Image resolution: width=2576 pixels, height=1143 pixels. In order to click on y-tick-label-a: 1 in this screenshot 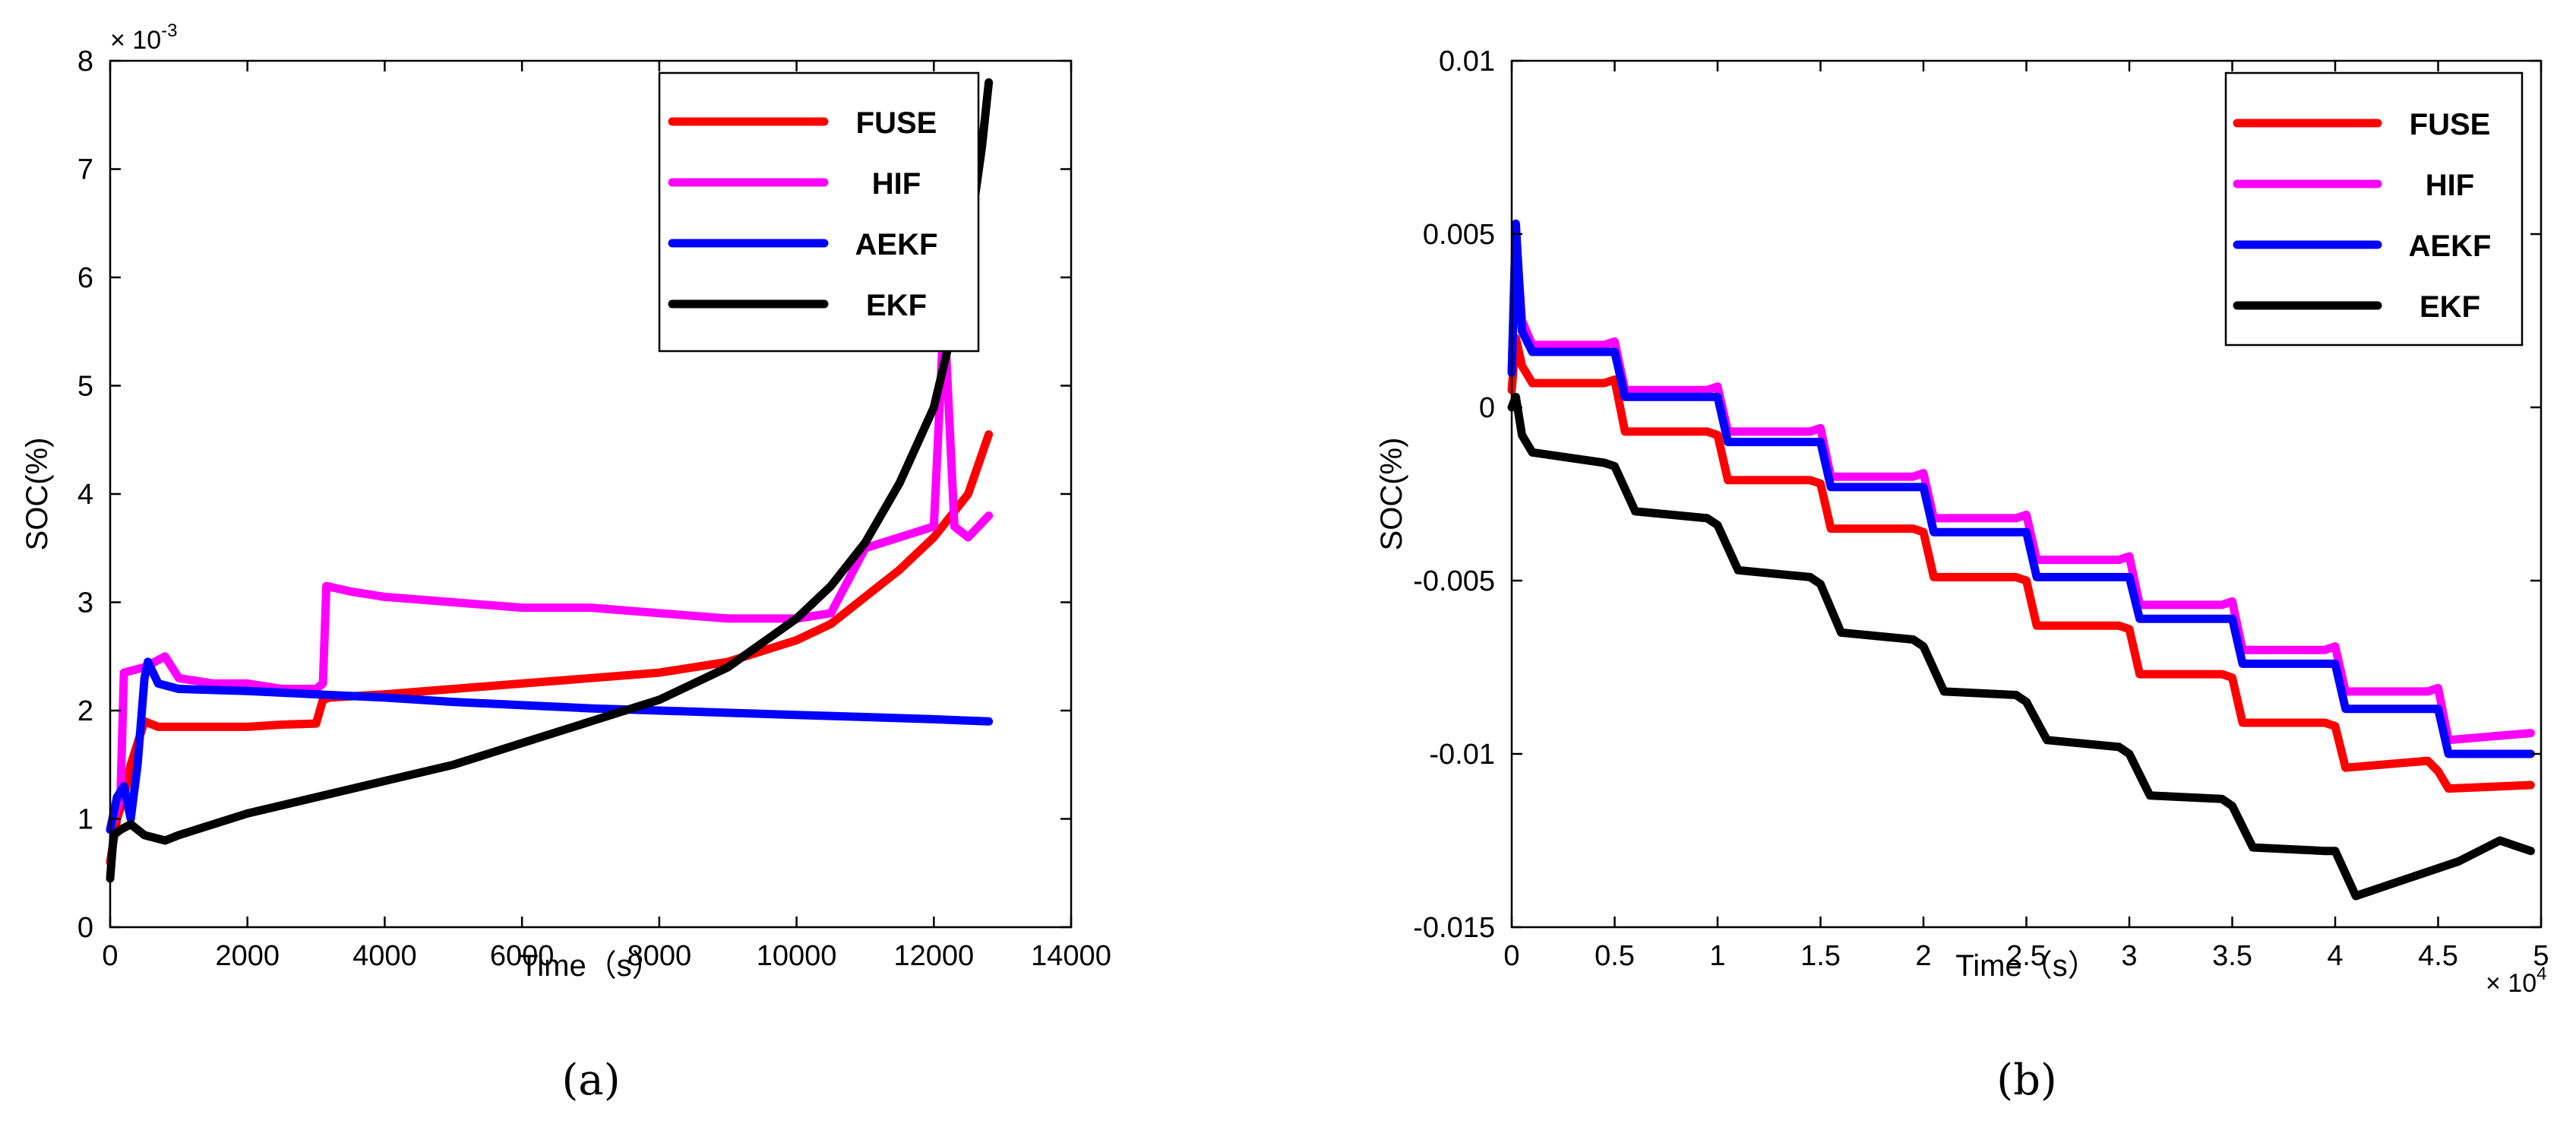, I will do `click(85, 820)`.